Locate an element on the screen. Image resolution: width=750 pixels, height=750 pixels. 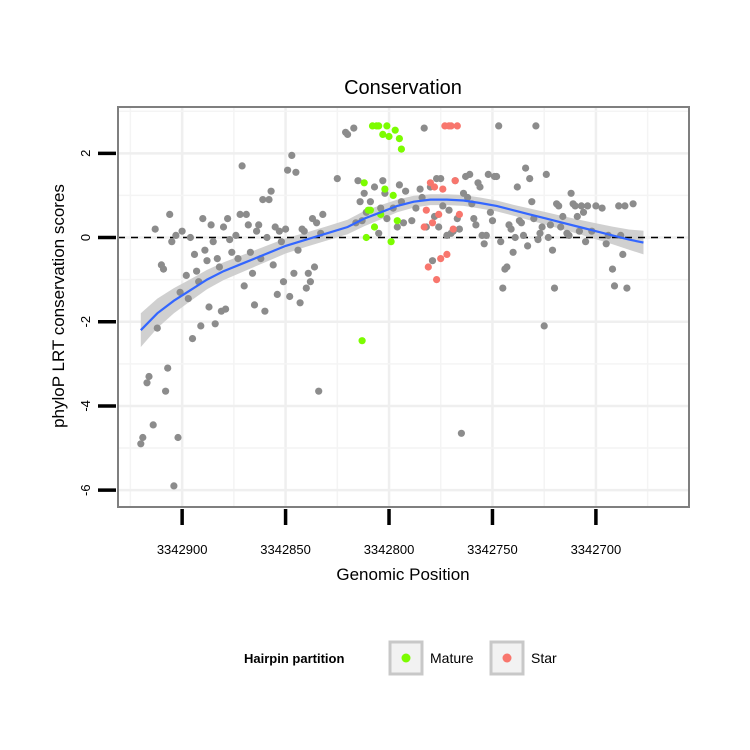
x-tick-label: 3342700 is located at coordinates (596, 549).